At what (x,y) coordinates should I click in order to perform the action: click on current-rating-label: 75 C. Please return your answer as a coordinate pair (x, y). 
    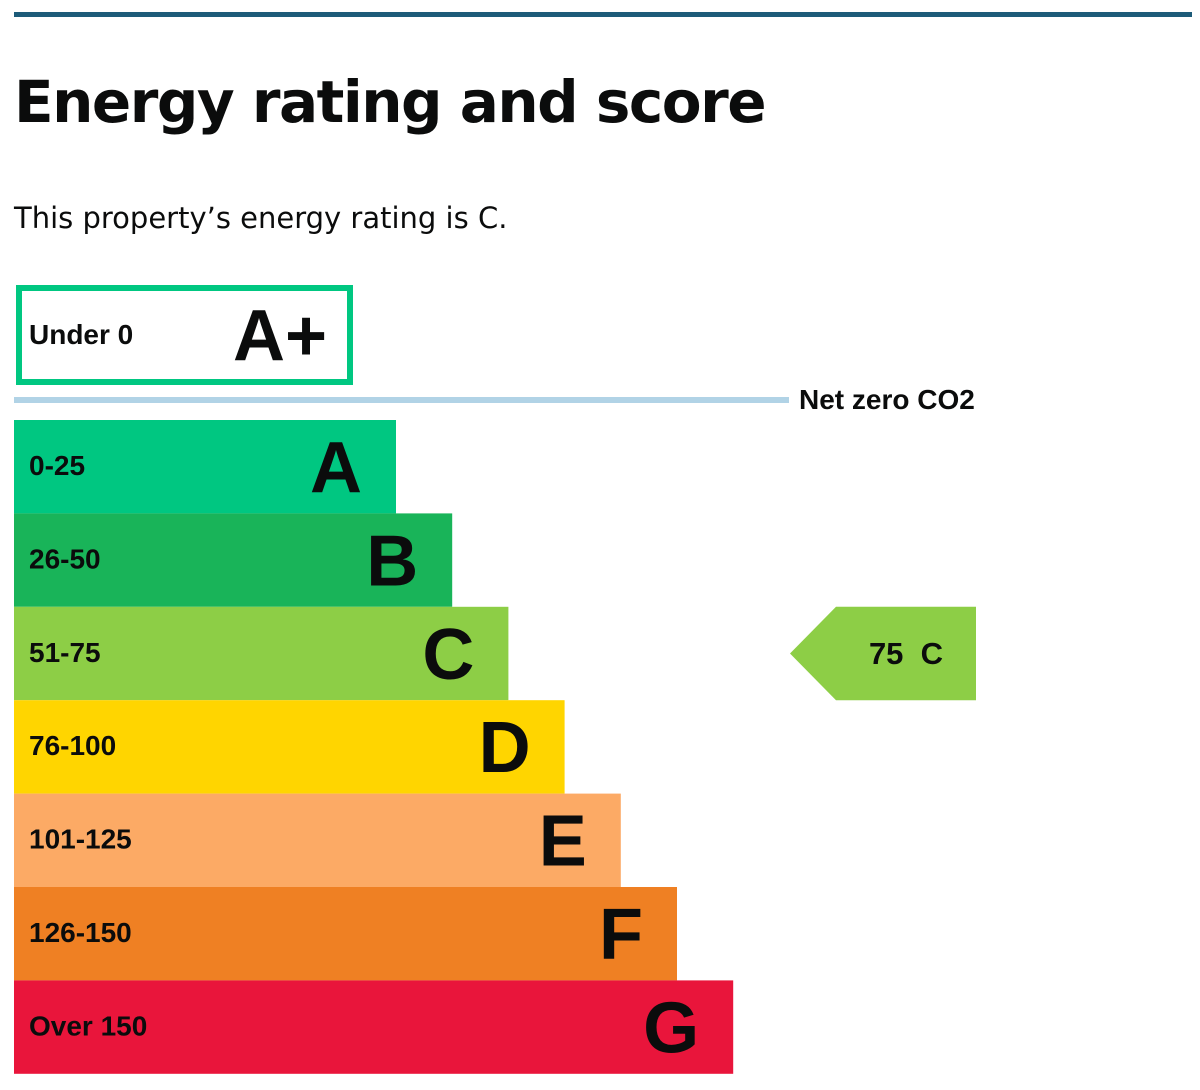
    Looking at the image, I should click on (906, 653).